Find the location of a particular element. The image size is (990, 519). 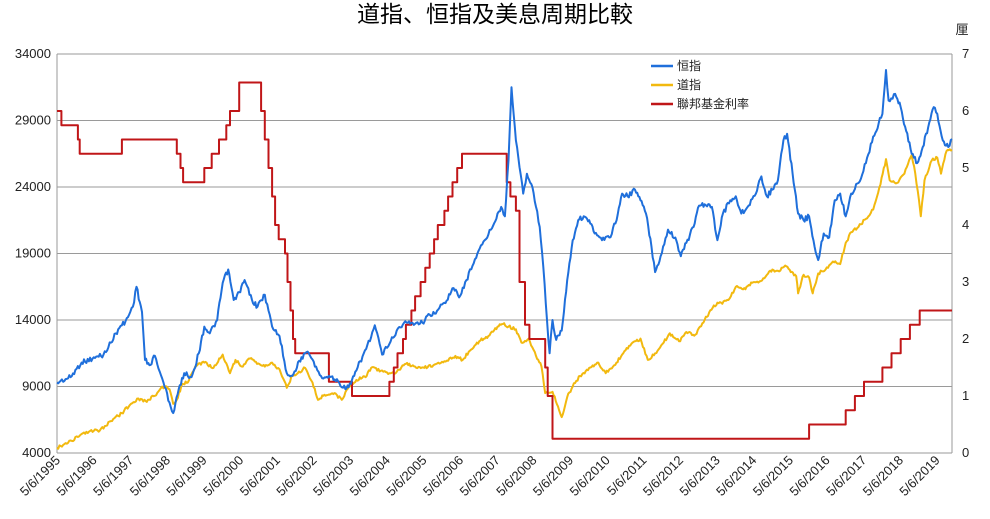

left-axis-tick-label: 19000 is located at coordinates (33, 253).